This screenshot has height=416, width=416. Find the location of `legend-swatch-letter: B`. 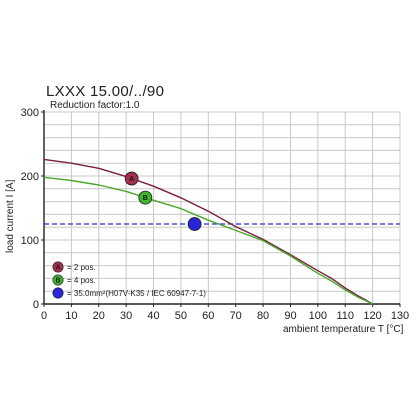

legend-swatch-letter: B is located at coordinates (57, 281).